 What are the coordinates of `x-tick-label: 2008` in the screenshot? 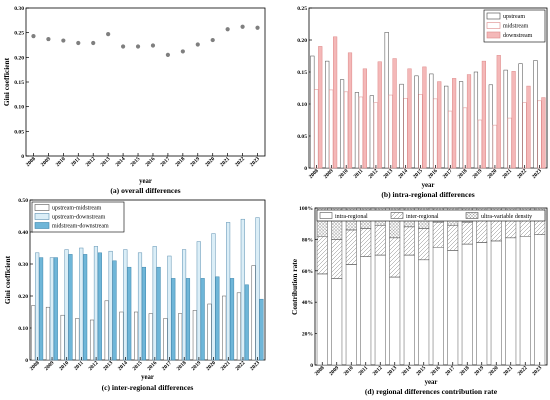 It's located at (320, 371).